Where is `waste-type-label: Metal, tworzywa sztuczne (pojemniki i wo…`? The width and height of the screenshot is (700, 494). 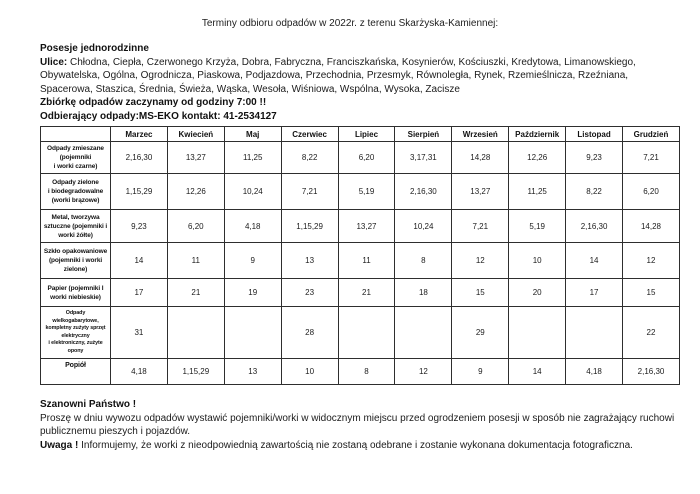
waste-type-label: Metal, tworzywa sztuczne (pojemniki i wo… is located at coordinates (75, 226).